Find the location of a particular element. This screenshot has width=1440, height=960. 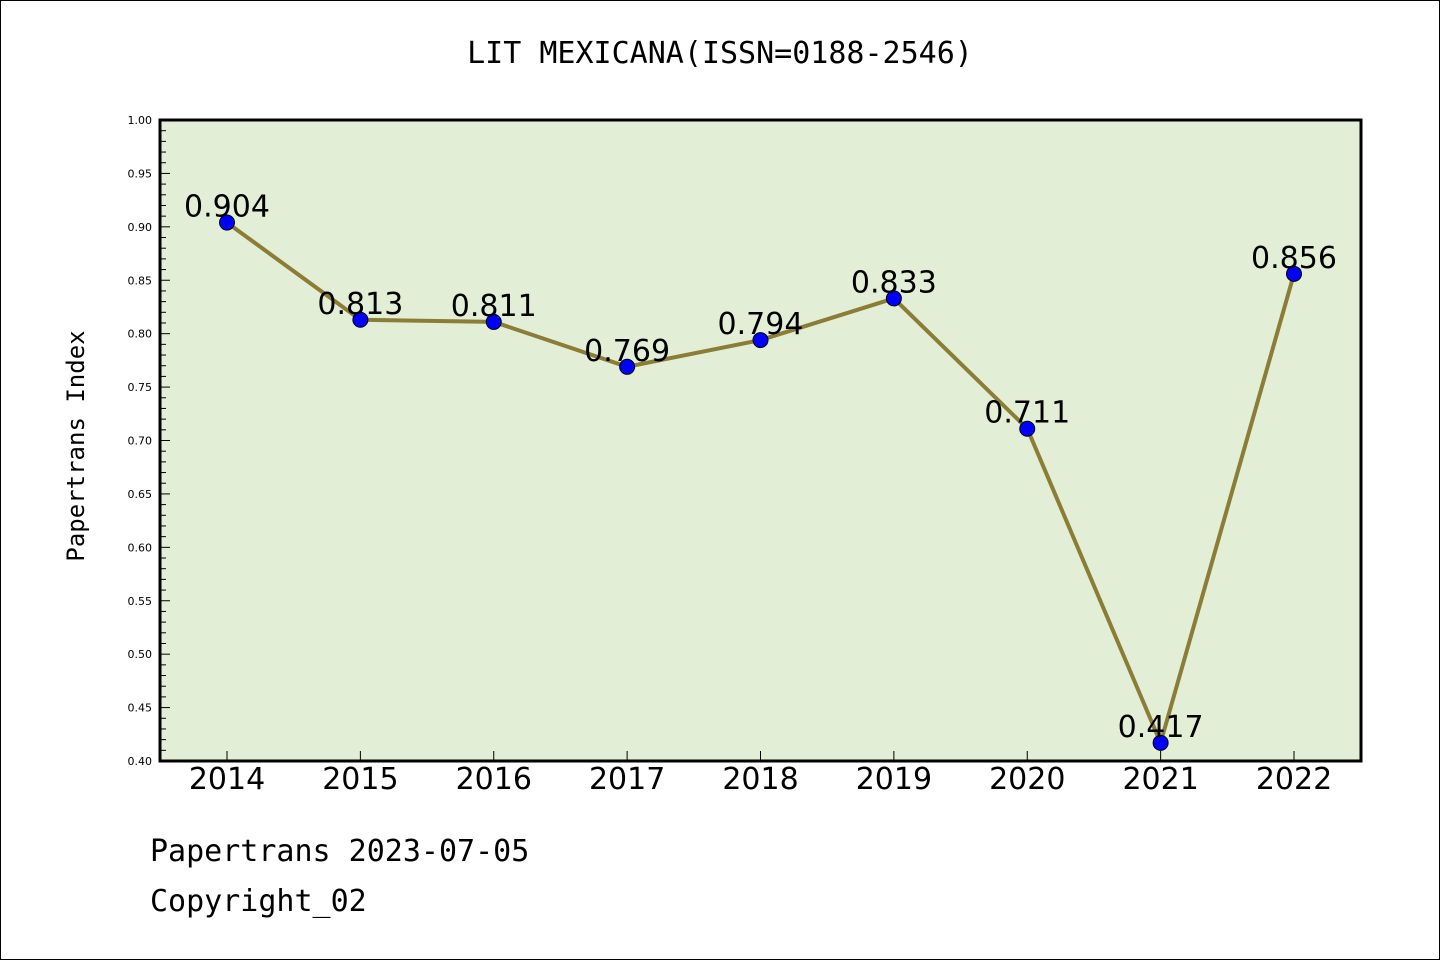

footer-date: Papertrans 2023-07-05 is located at coordinates (340, 851).